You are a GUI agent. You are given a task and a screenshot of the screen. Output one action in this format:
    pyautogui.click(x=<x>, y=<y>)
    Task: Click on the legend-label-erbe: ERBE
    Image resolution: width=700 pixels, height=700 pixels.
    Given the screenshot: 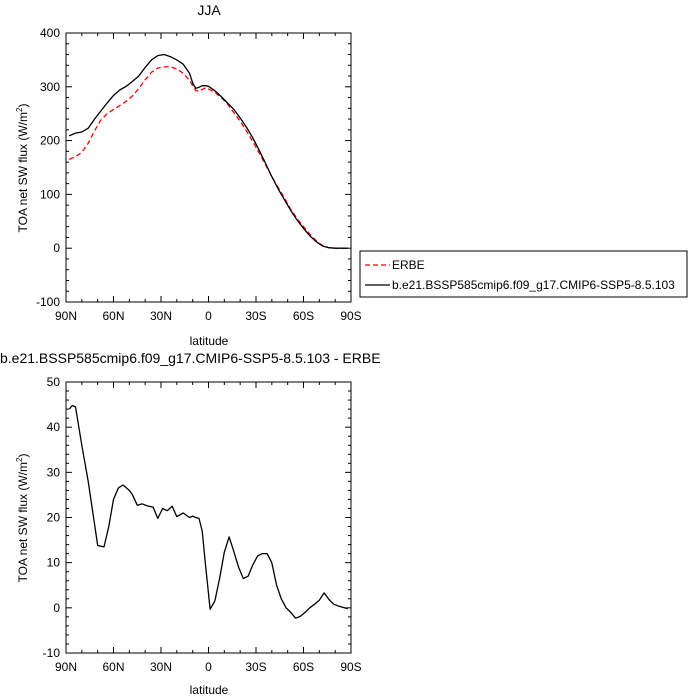 What is the action you would take?
    pyautogui.click(x=408, y=265)
    